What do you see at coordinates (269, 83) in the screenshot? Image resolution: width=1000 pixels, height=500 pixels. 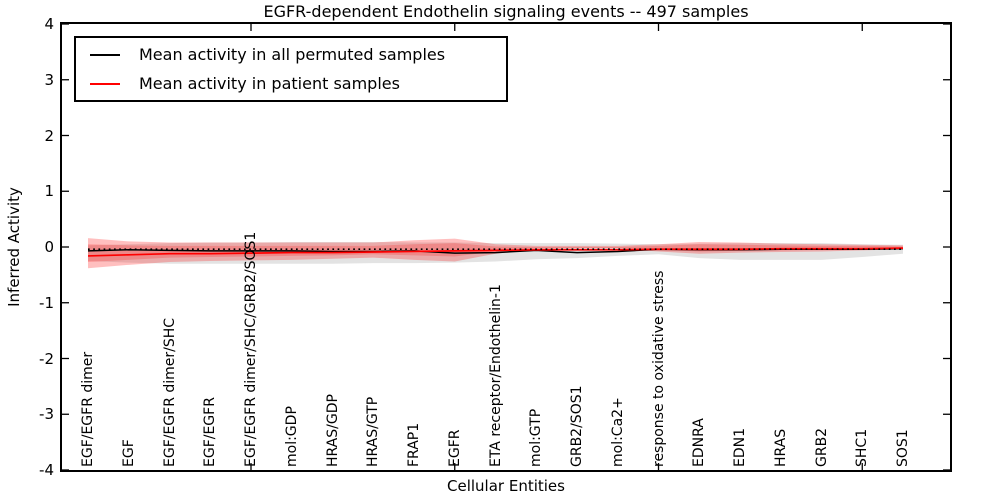 I see `legend-label: Mean activity in patient samples` at bounding box center [269, 83].